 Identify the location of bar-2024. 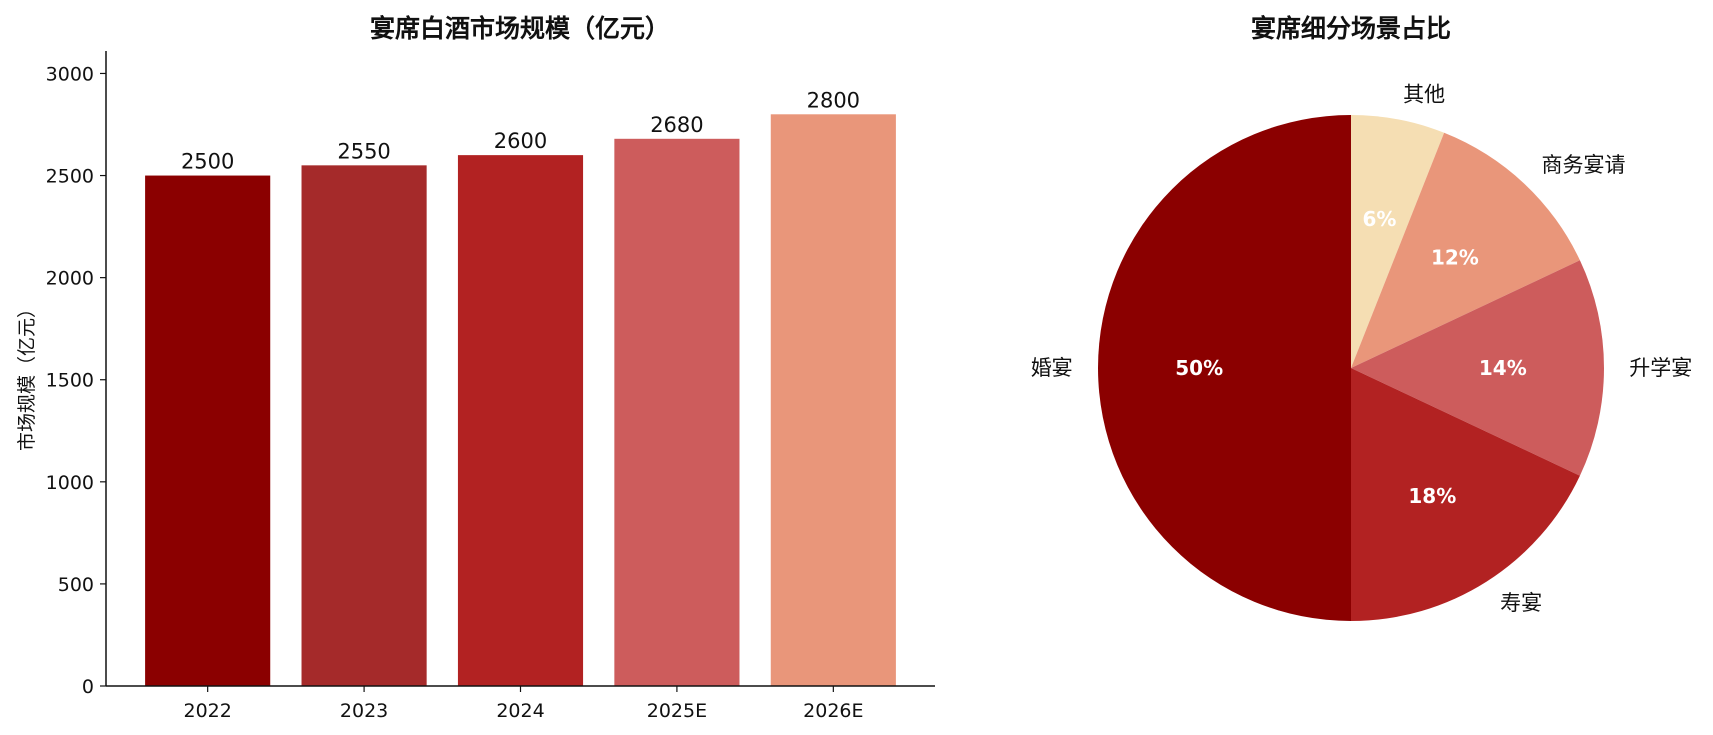
(520, 420).